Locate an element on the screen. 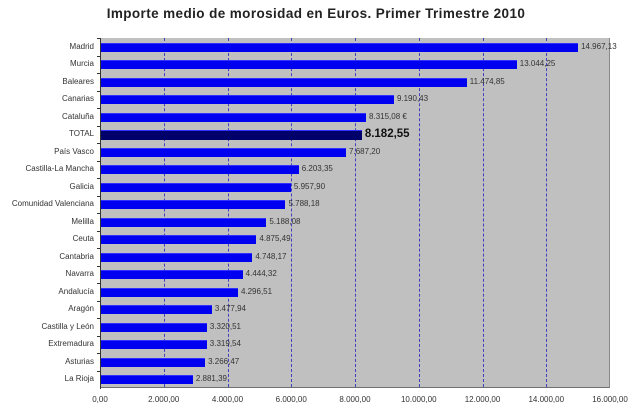 This screenshot has height=415, width=632. category-label: Melilla is located at coordinates (82, 221).